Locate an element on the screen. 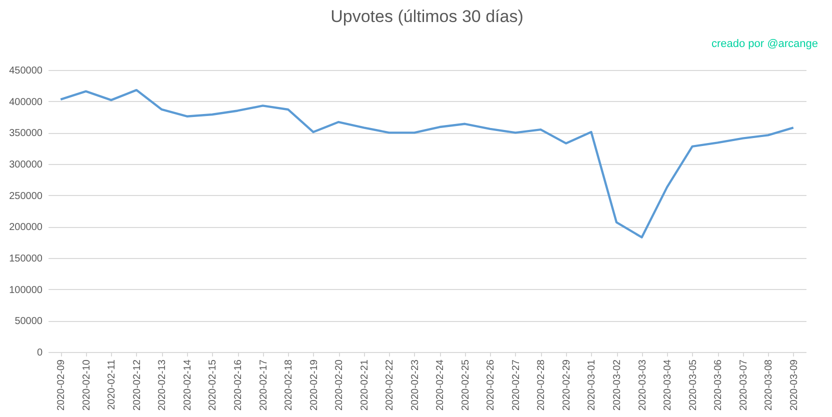  y-tick-label: 350000 is located at coordinates (26, 134).